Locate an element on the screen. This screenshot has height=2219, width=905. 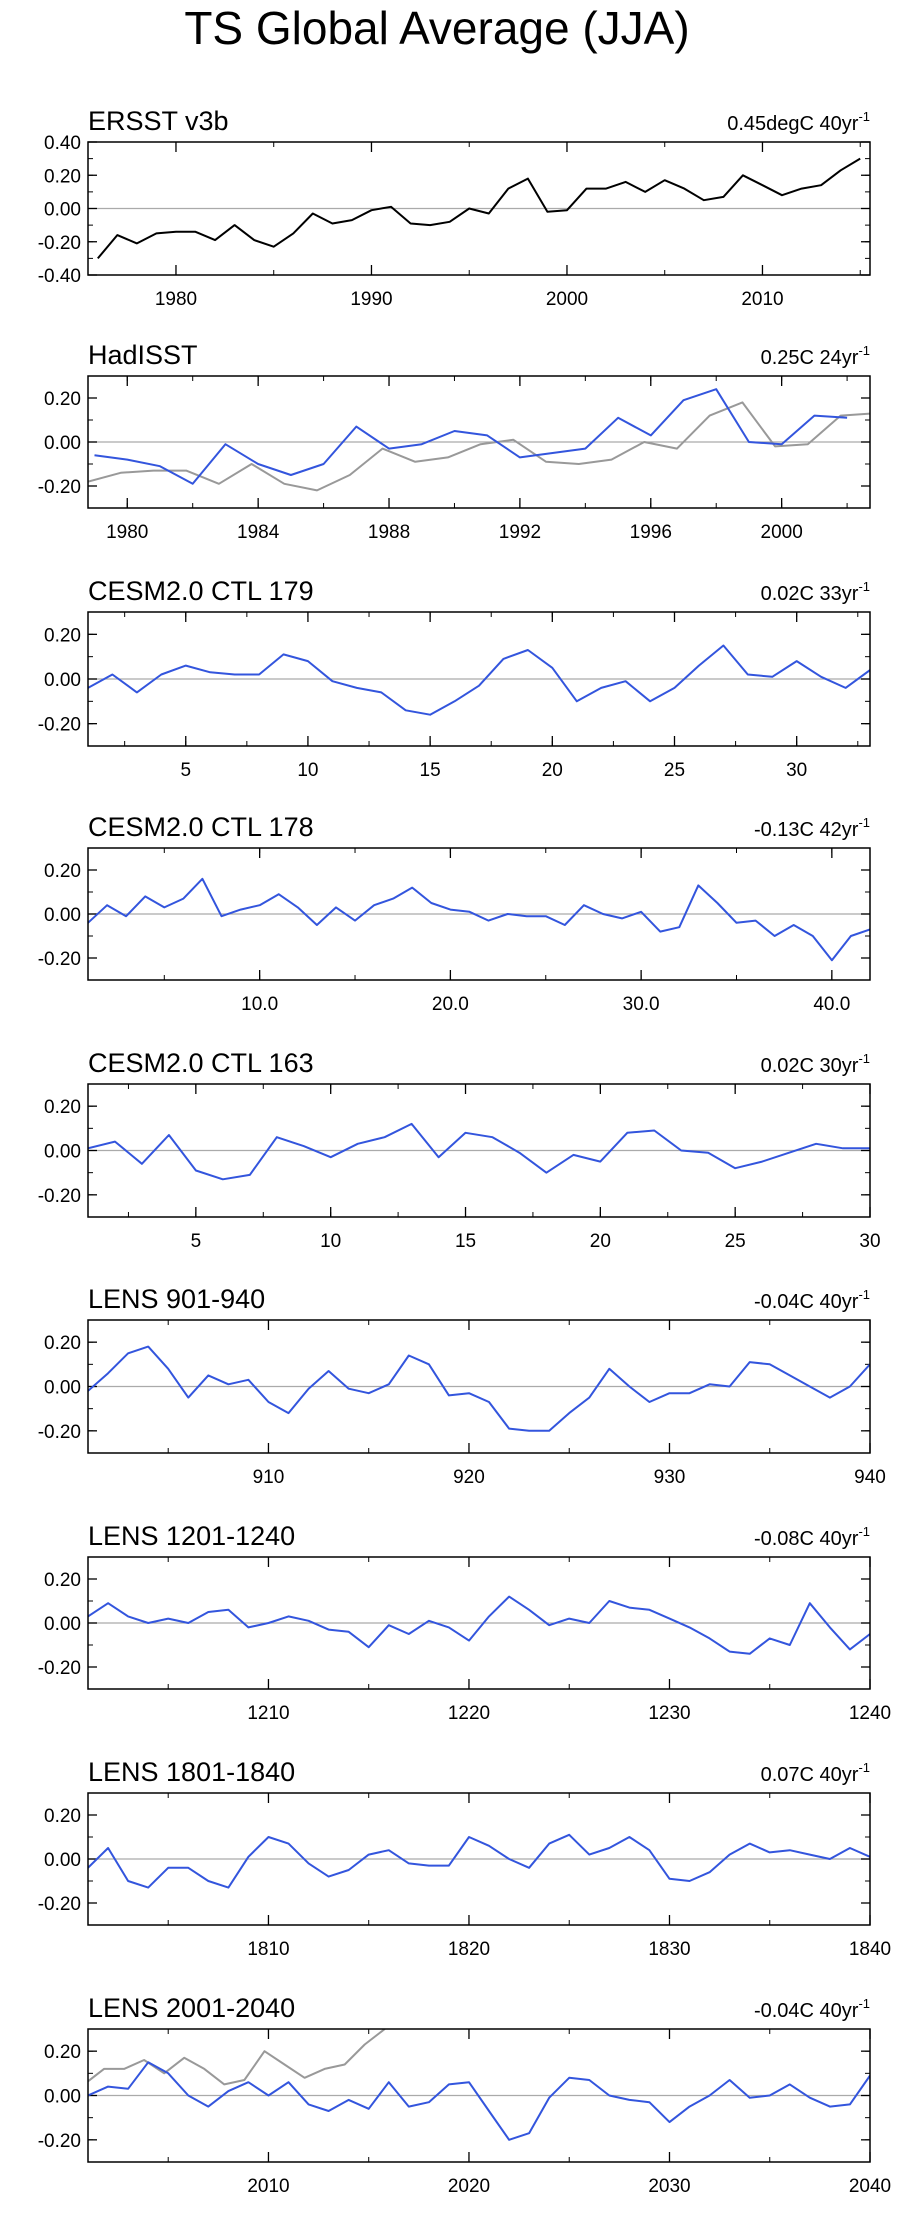
x-tick-label: 5 is located at coordinates (185, 770).